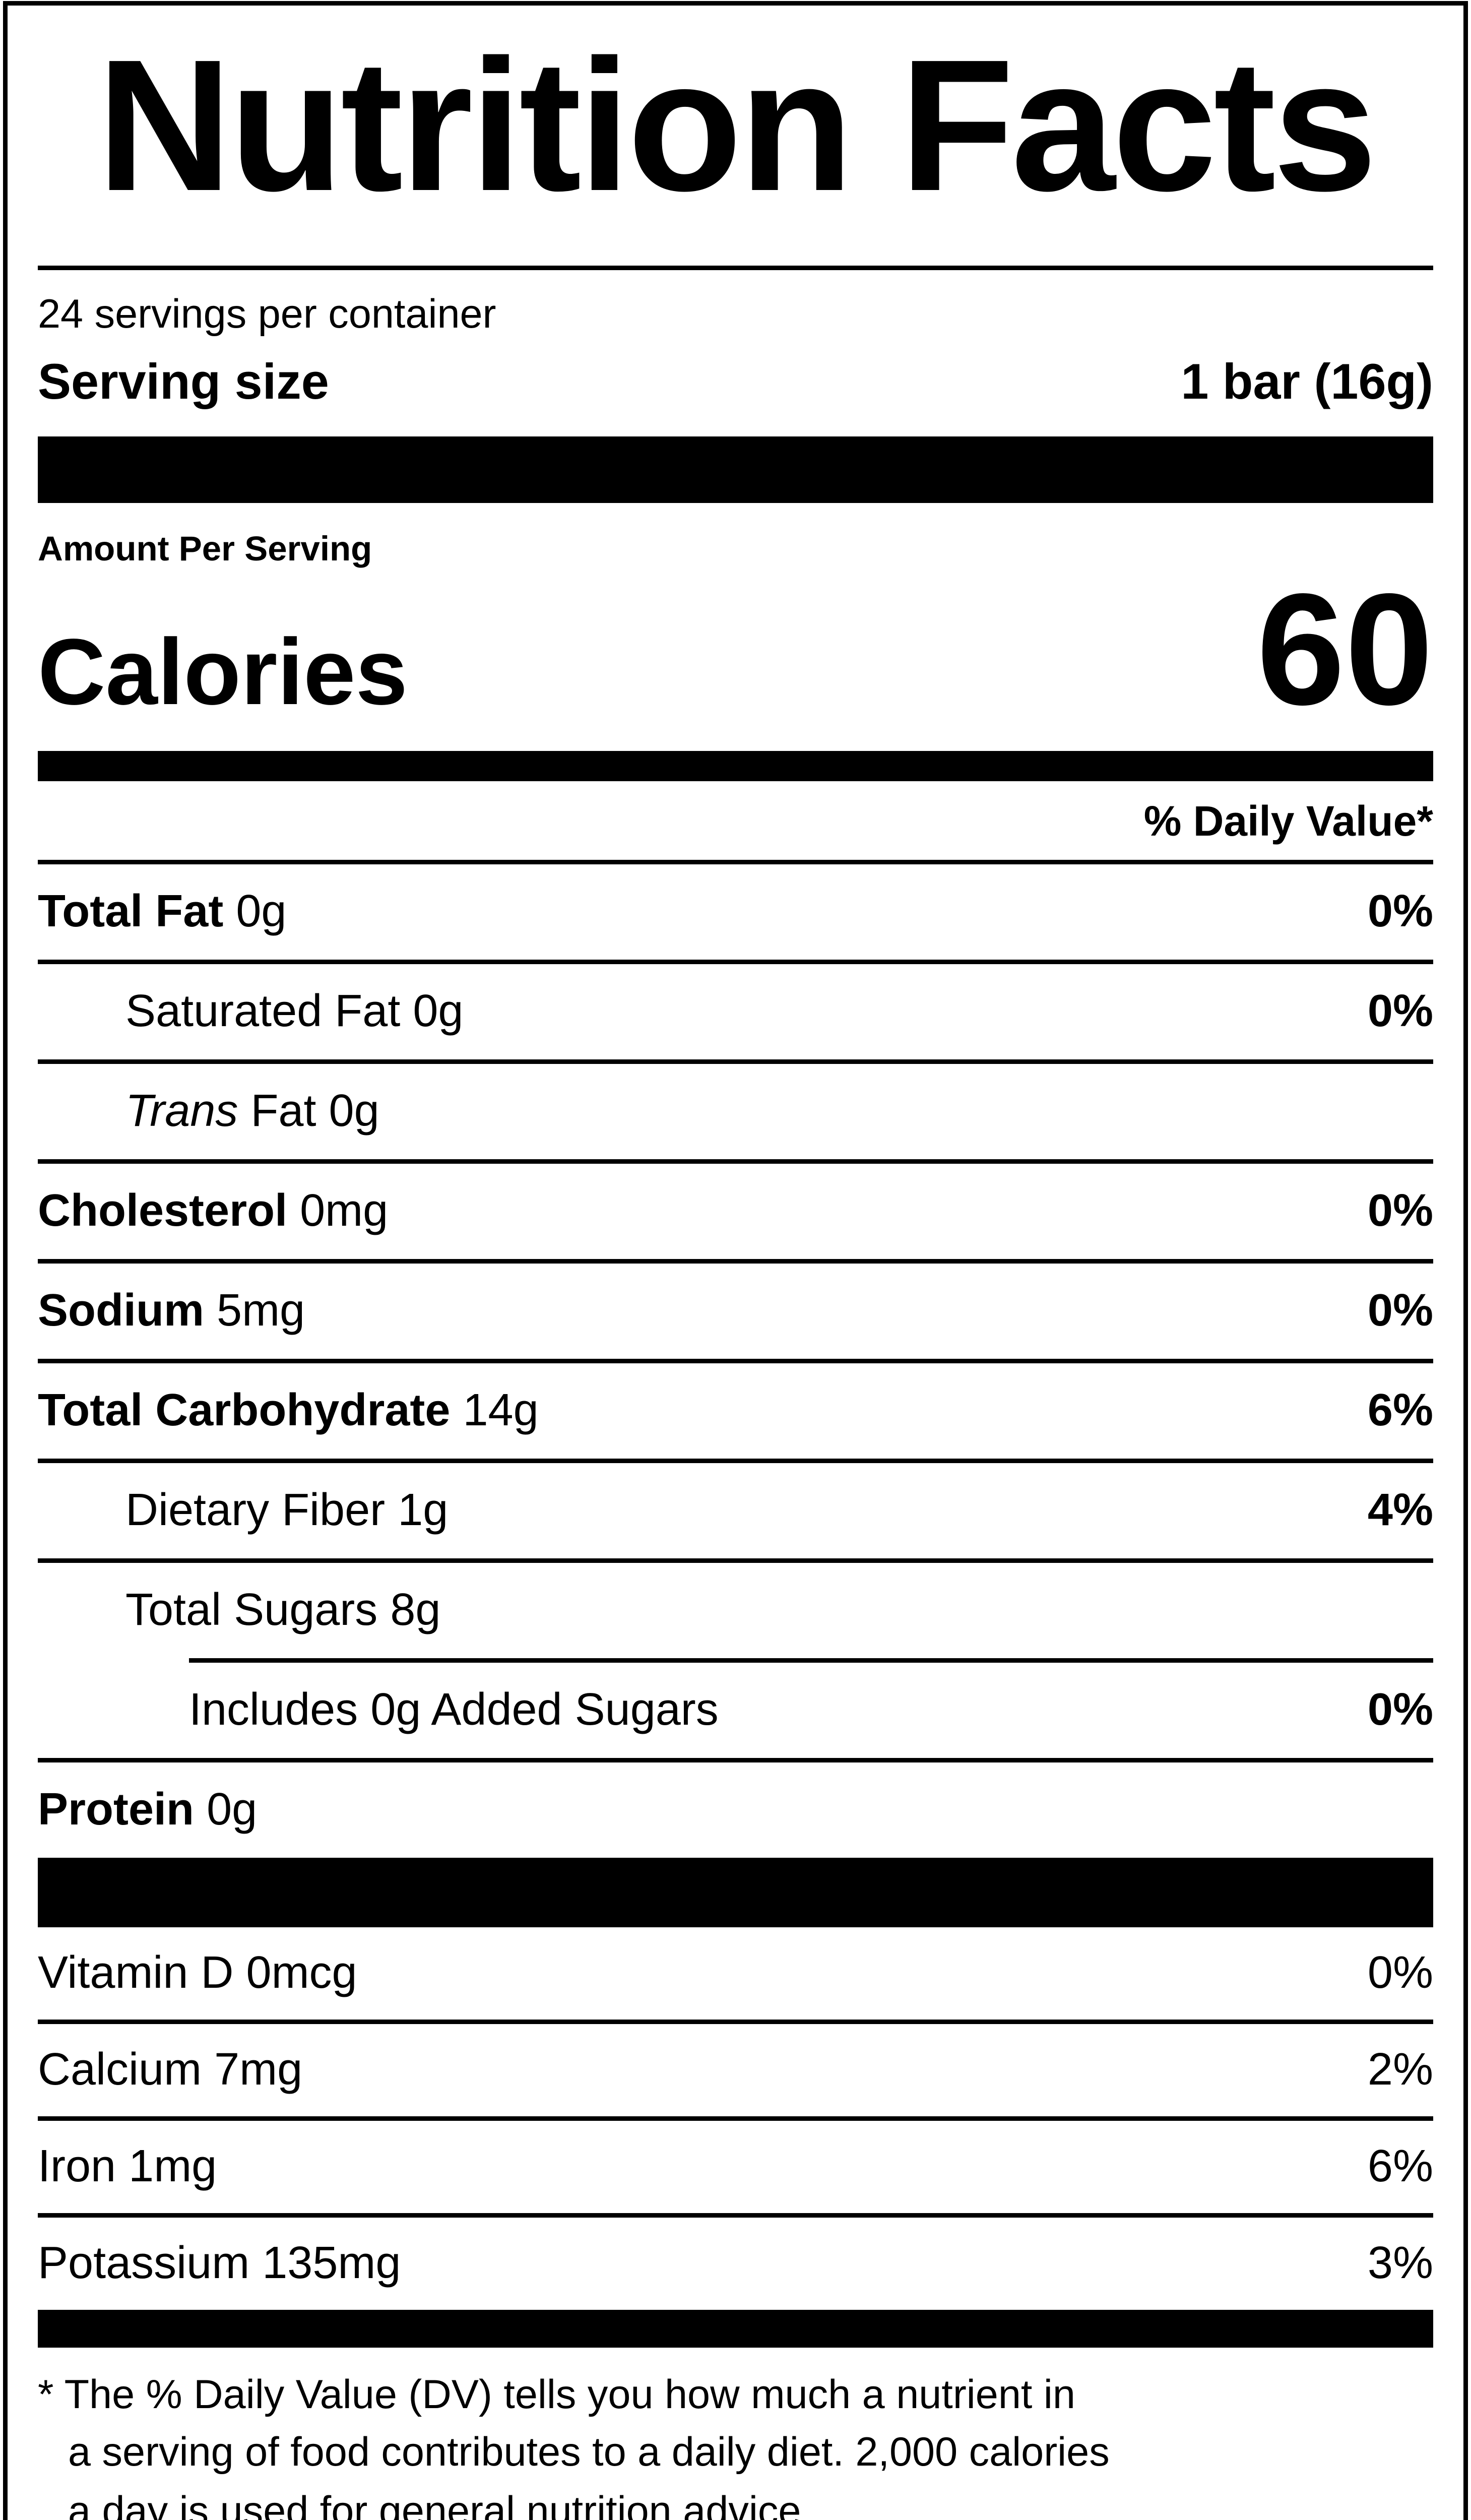  I want to click on nutrient-row-total-fat: Total Fat 0g 0%, so click(735, 914).